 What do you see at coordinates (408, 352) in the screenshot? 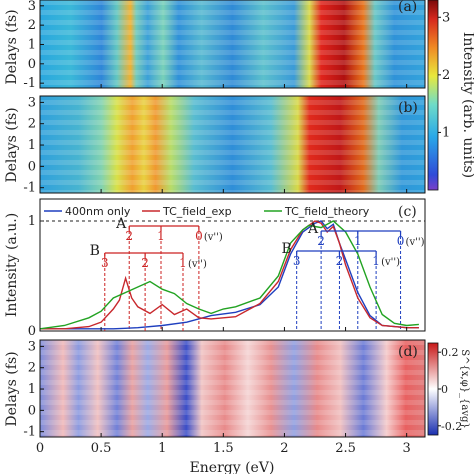
I see `panel-d-label: (d)` at bounding box center [408, 352].